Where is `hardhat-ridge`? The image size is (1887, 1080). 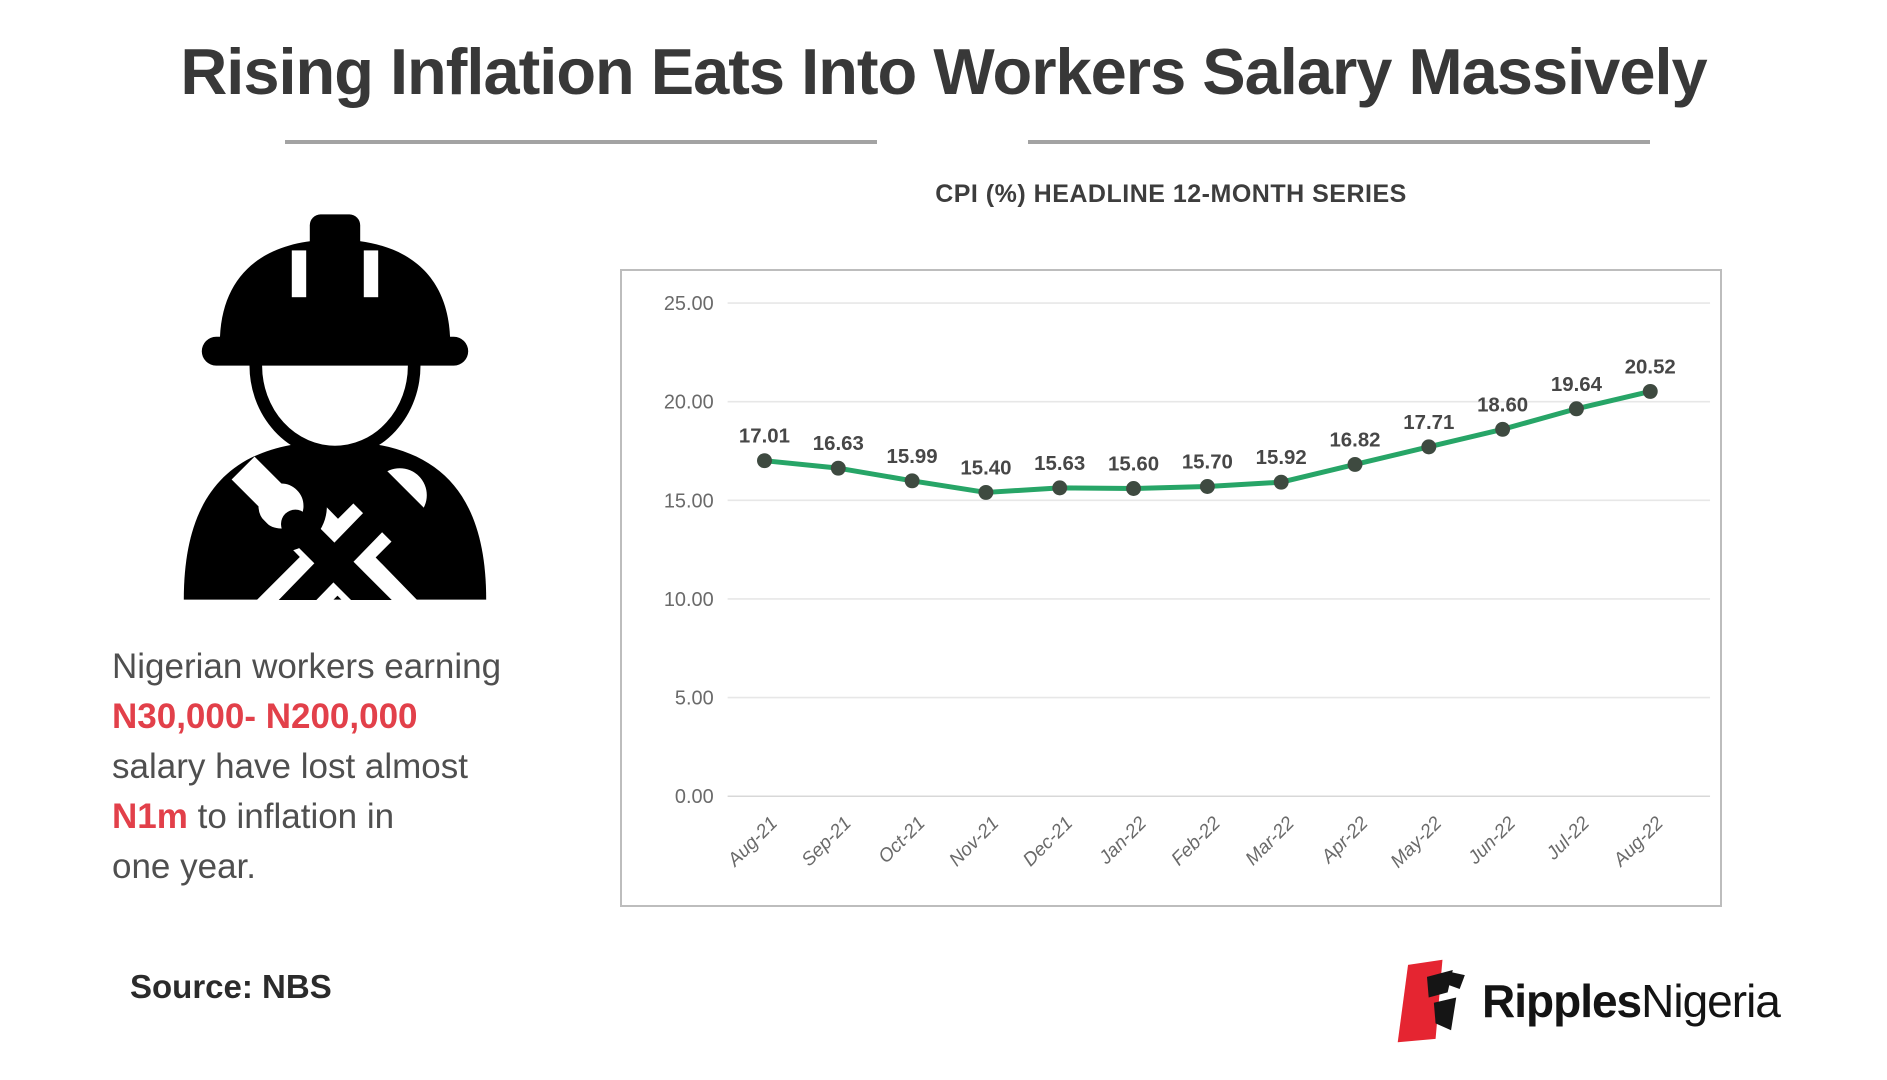 hardhat-ridge is located at coordinates (335, 239).